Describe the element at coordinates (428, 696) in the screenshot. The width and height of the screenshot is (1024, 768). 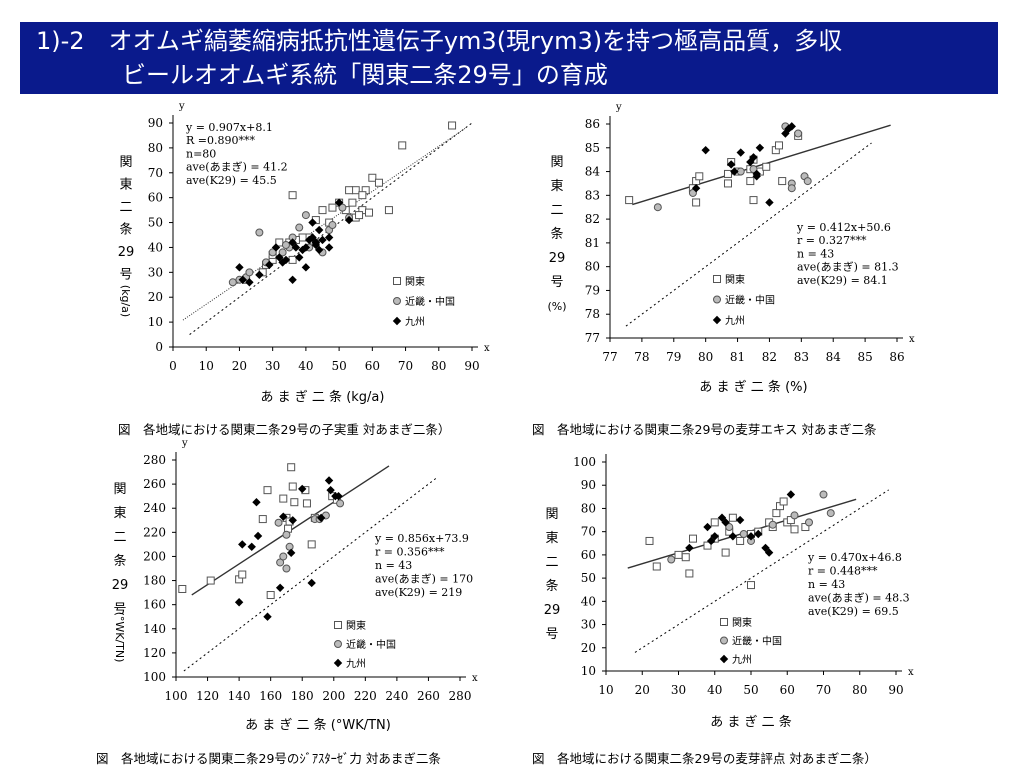
I see `x-tick-label: 260` at that location.